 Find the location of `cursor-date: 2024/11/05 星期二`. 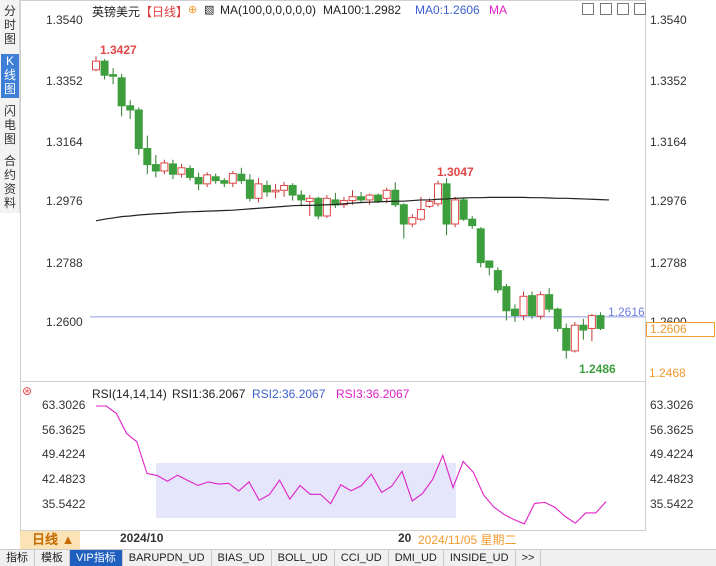

cursor-date: 2024/11/05 星期二 is located at coordinates (467, 539).